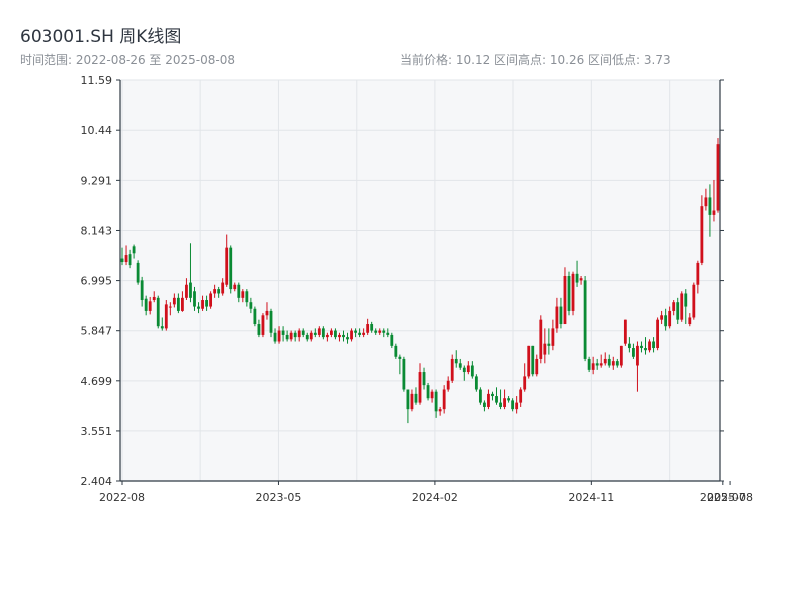 This screenshot has width=800, height=600. I want to click on y-tick-label: 9.291, so click(97, 180).